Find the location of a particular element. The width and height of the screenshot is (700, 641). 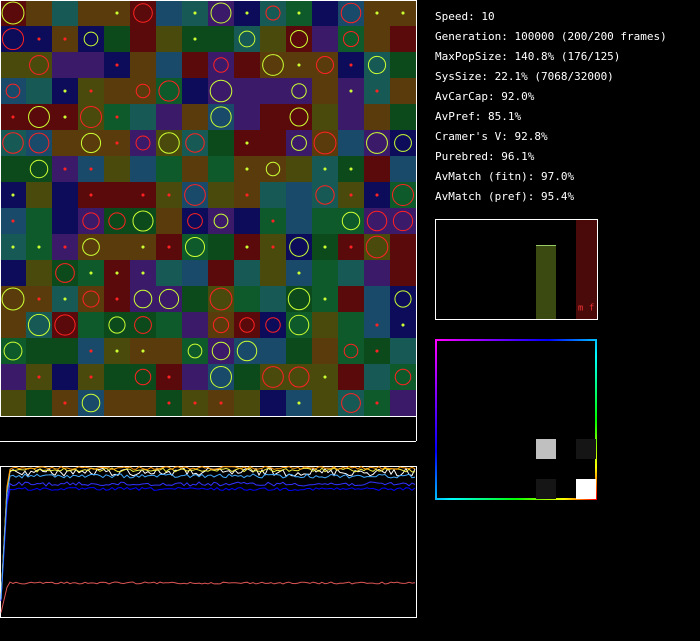

history-line is located at coordinates (208, 544).